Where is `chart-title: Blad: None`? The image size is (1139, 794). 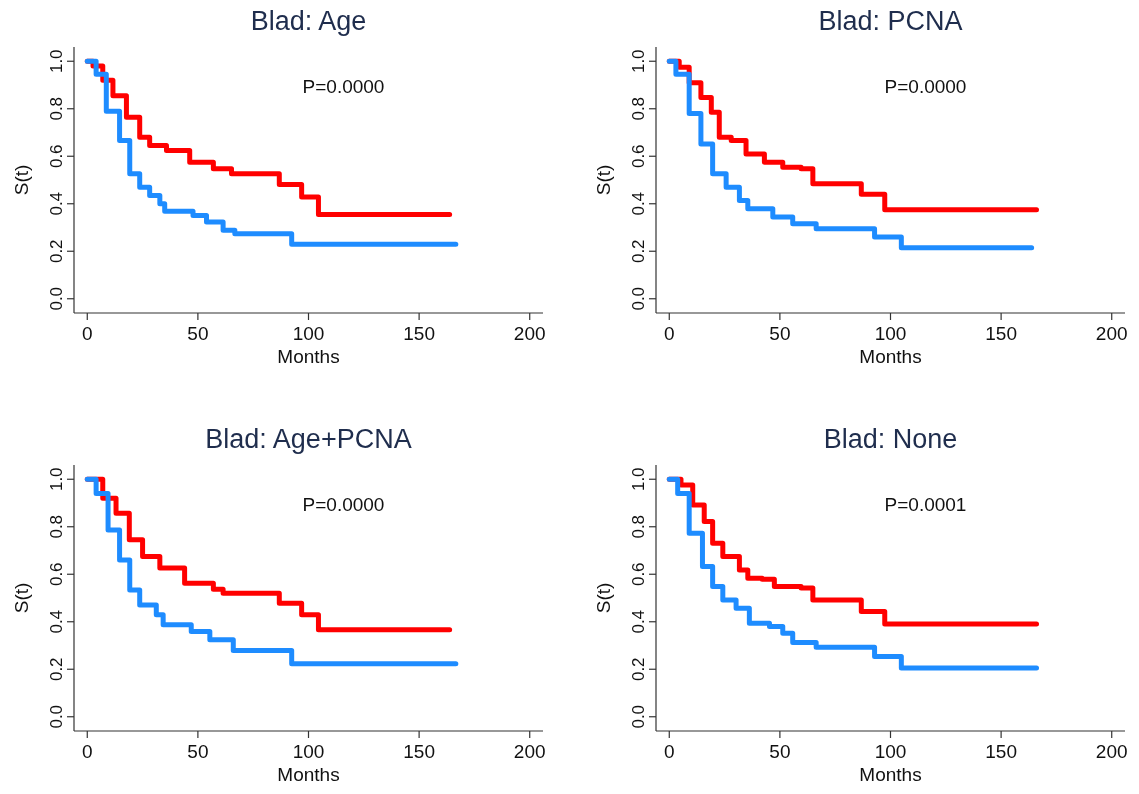 chart-title: Blad: None is located at coordinates (890, 439).